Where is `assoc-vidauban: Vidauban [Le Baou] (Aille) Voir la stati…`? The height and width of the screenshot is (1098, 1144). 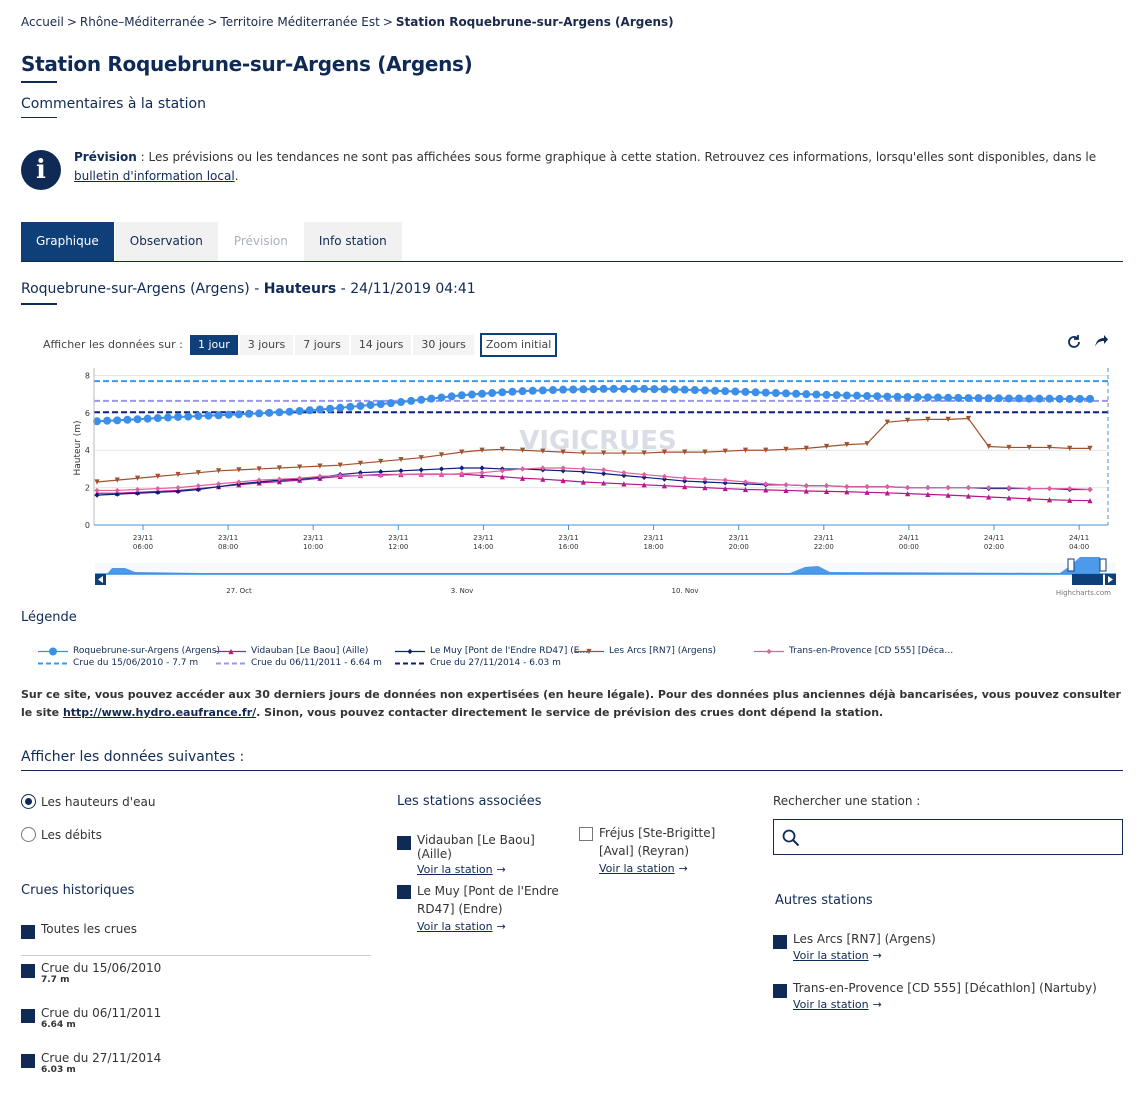
assoc-vidauban: Vidauban [Le Baou] (Aille) Voir la stati… is located at coordinates (482, 854).